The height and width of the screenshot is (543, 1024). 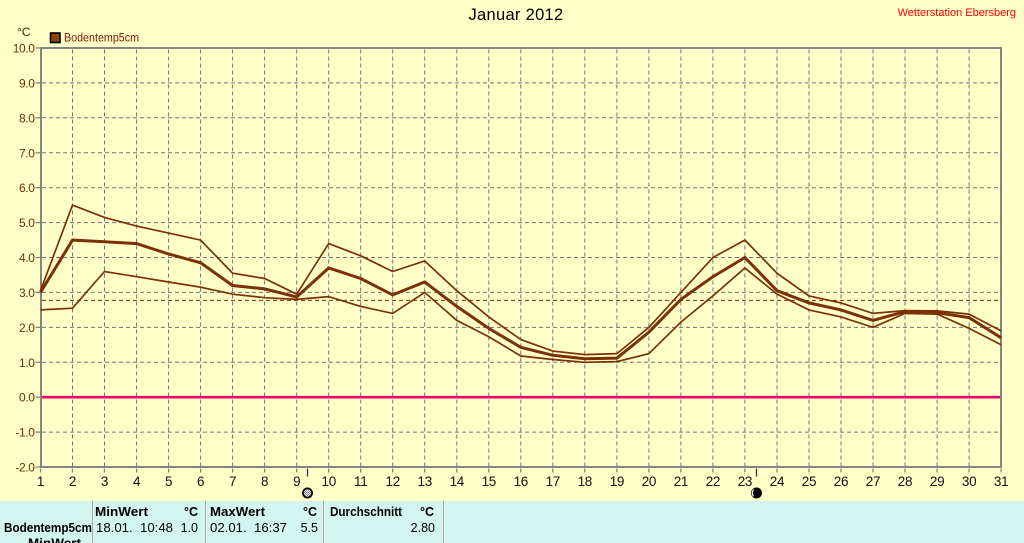 What do you see at coordinates (957, 13) in the screenshot?
I see `svg-text: Wetterstation Ebersberg` at bounding box center [957, 13].